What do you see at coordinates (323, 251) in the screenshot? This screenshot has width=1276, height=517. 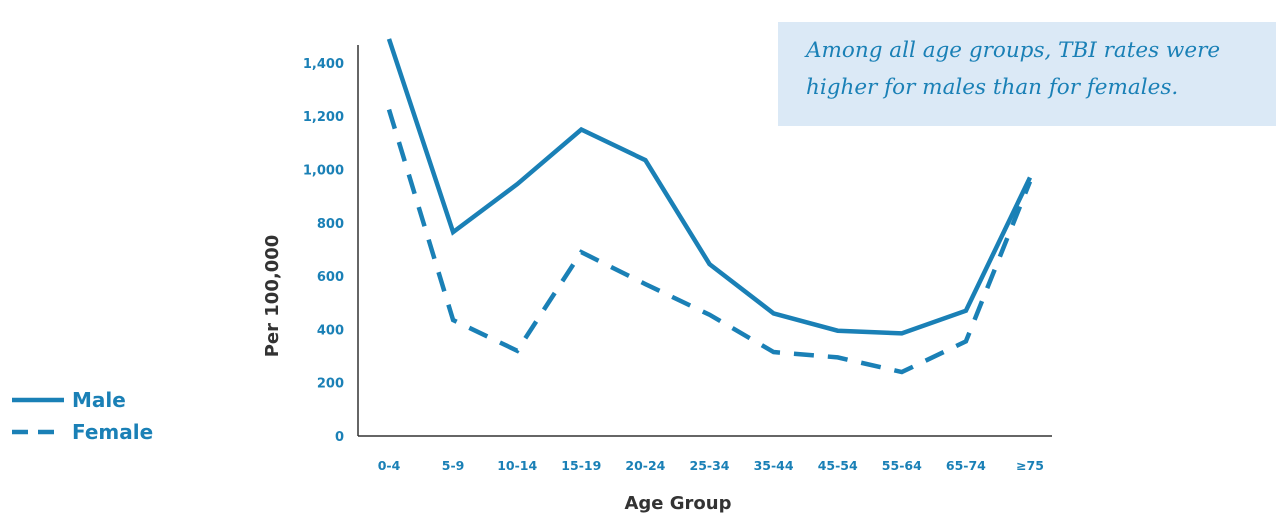 I see `y-tick-labels: 0 200 400 600 800 1,000 1,200 1,400` at bounding box center [323, 251].